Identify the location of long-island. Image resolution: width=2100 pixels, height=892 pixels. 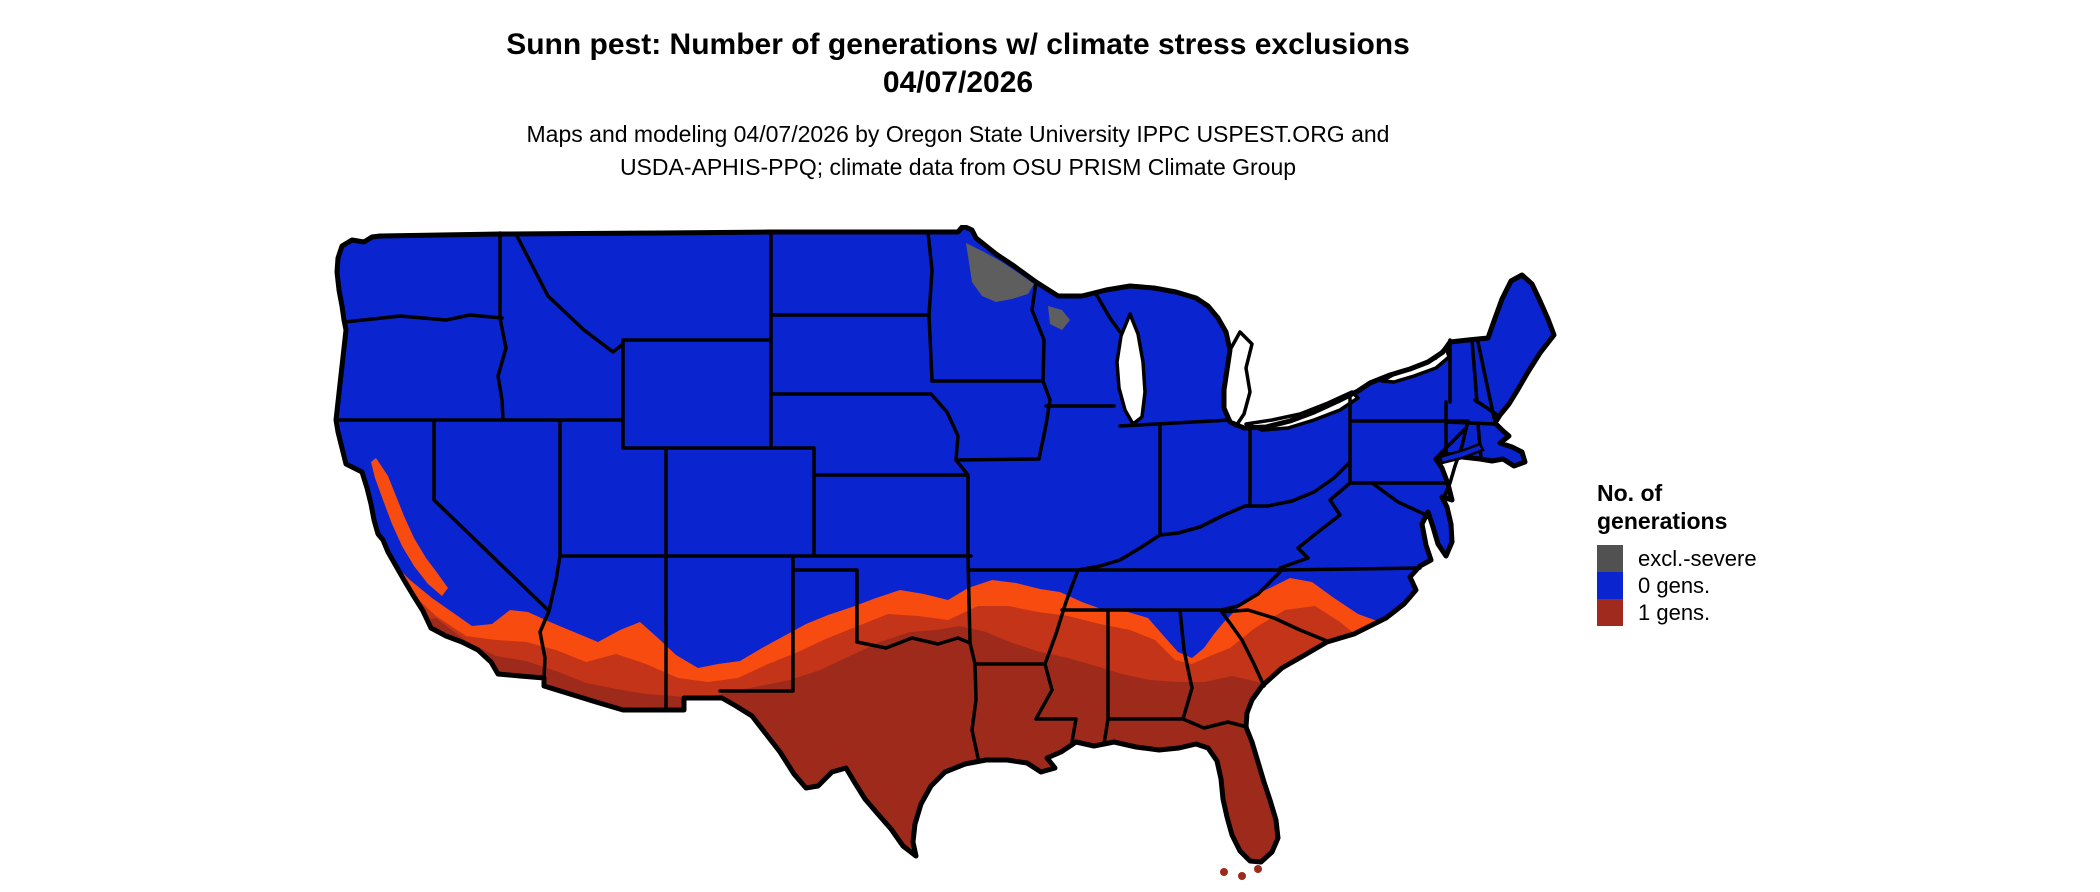
(1461, 453).